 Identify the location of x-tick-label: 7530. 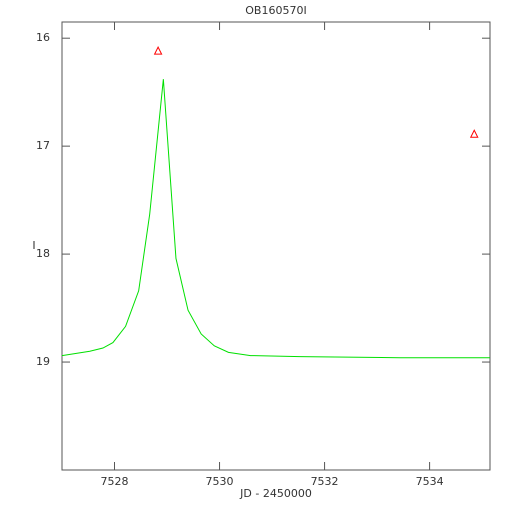
(220, 481).